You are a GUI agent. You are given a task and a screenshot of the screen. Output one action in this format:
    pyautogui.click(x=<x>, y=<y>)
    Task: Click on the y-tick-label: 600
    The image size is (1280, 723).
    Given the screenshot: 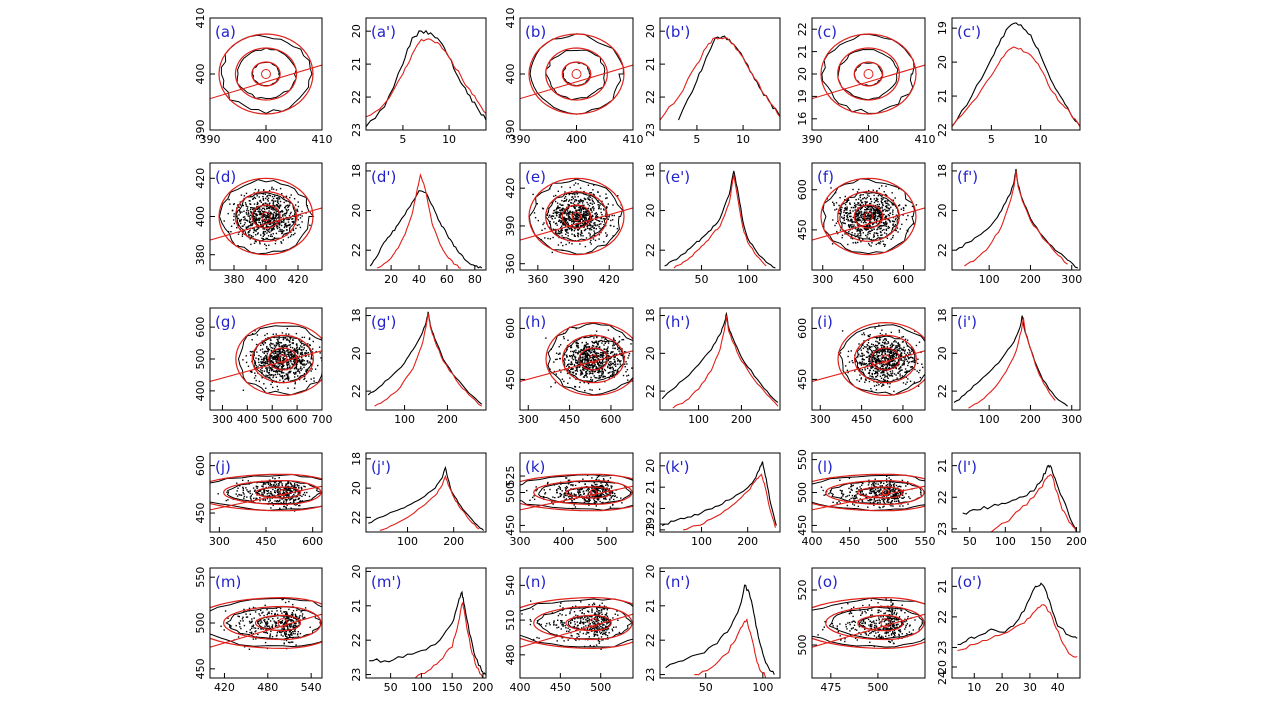 What is the action you would take?
    pyautogui.click(x=802, y=328)
    